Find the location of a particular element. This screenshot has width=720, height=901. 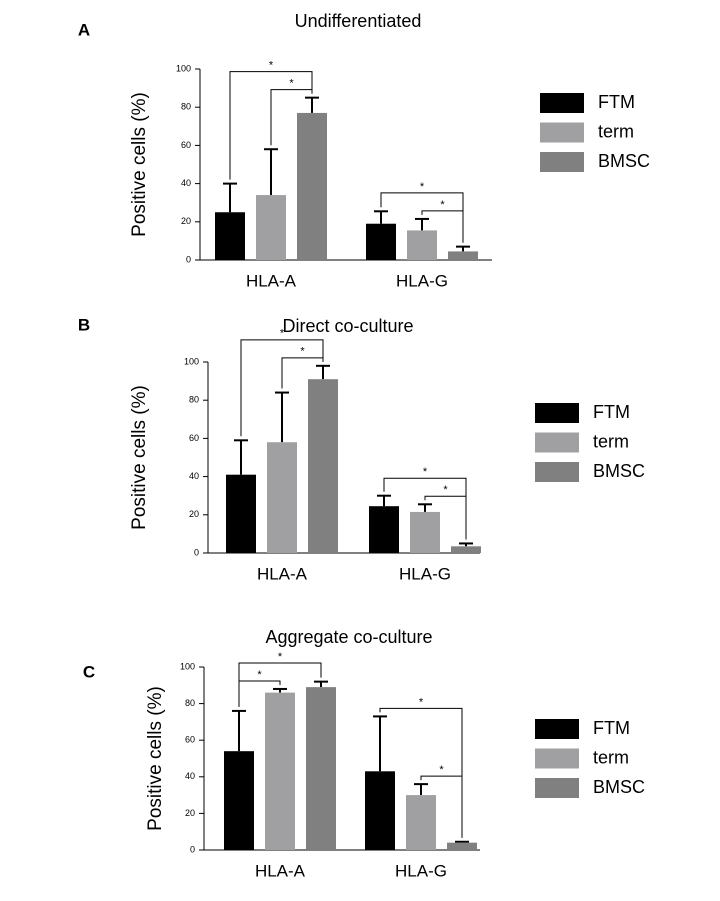

panel-letter: B is located at coordinates (84, 324).